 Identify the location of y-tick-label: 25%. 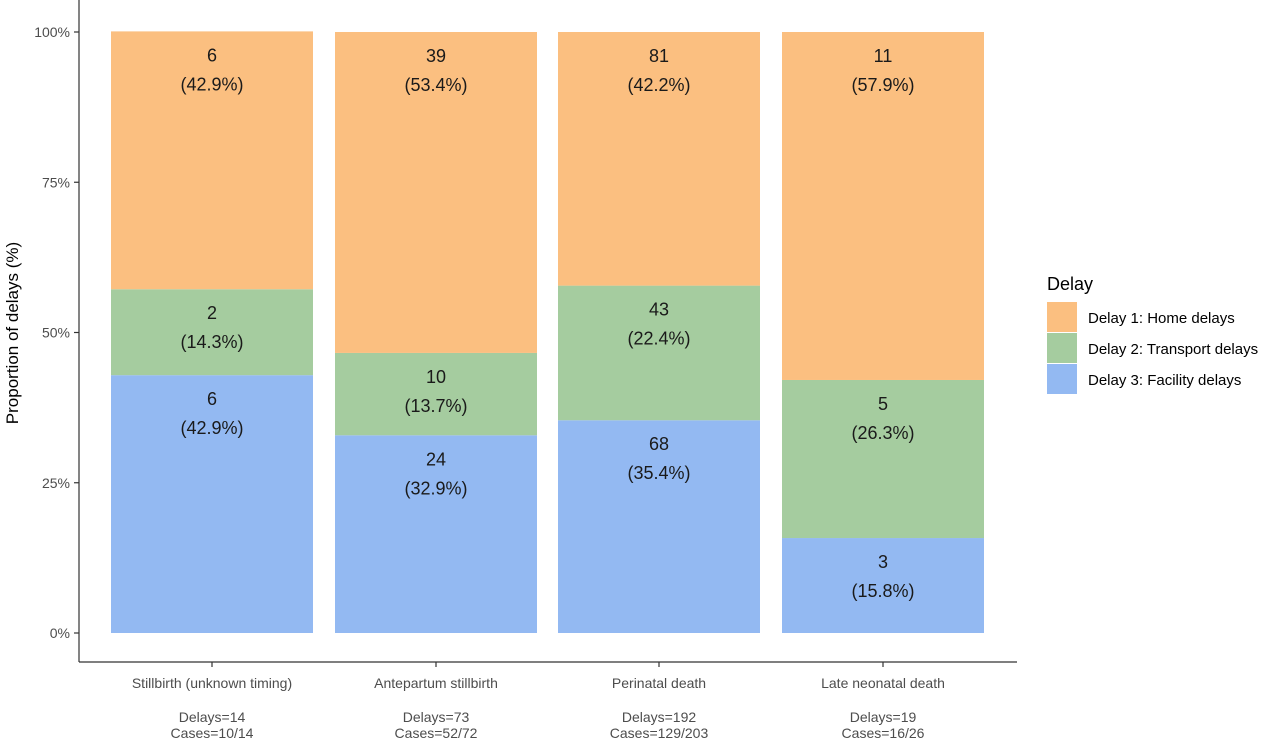
(56, 483).